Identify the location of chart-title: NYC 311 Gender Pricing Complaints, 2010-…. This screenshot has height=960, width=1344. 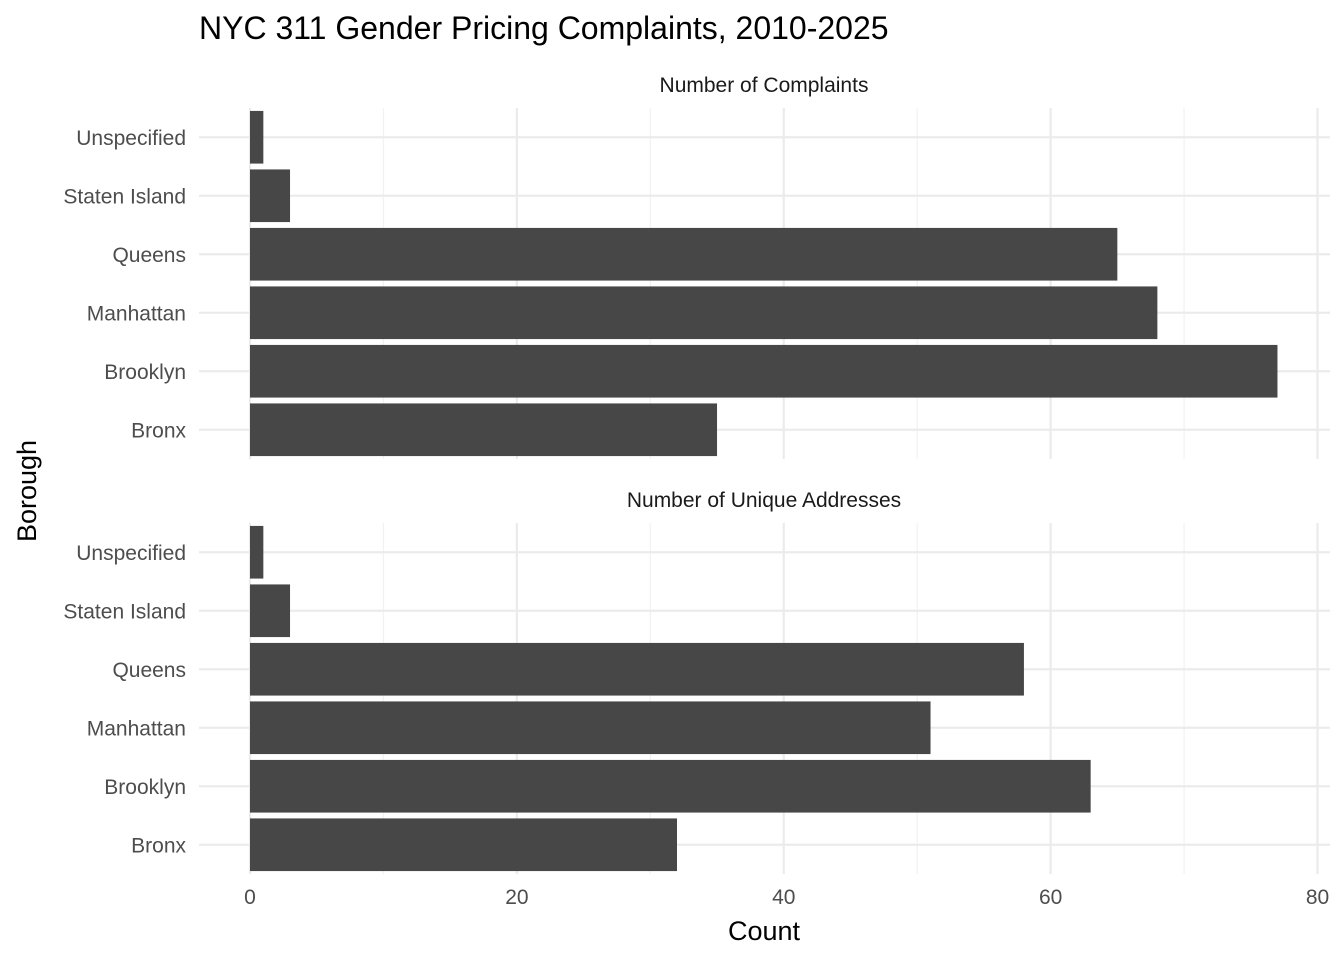
(544, 28).